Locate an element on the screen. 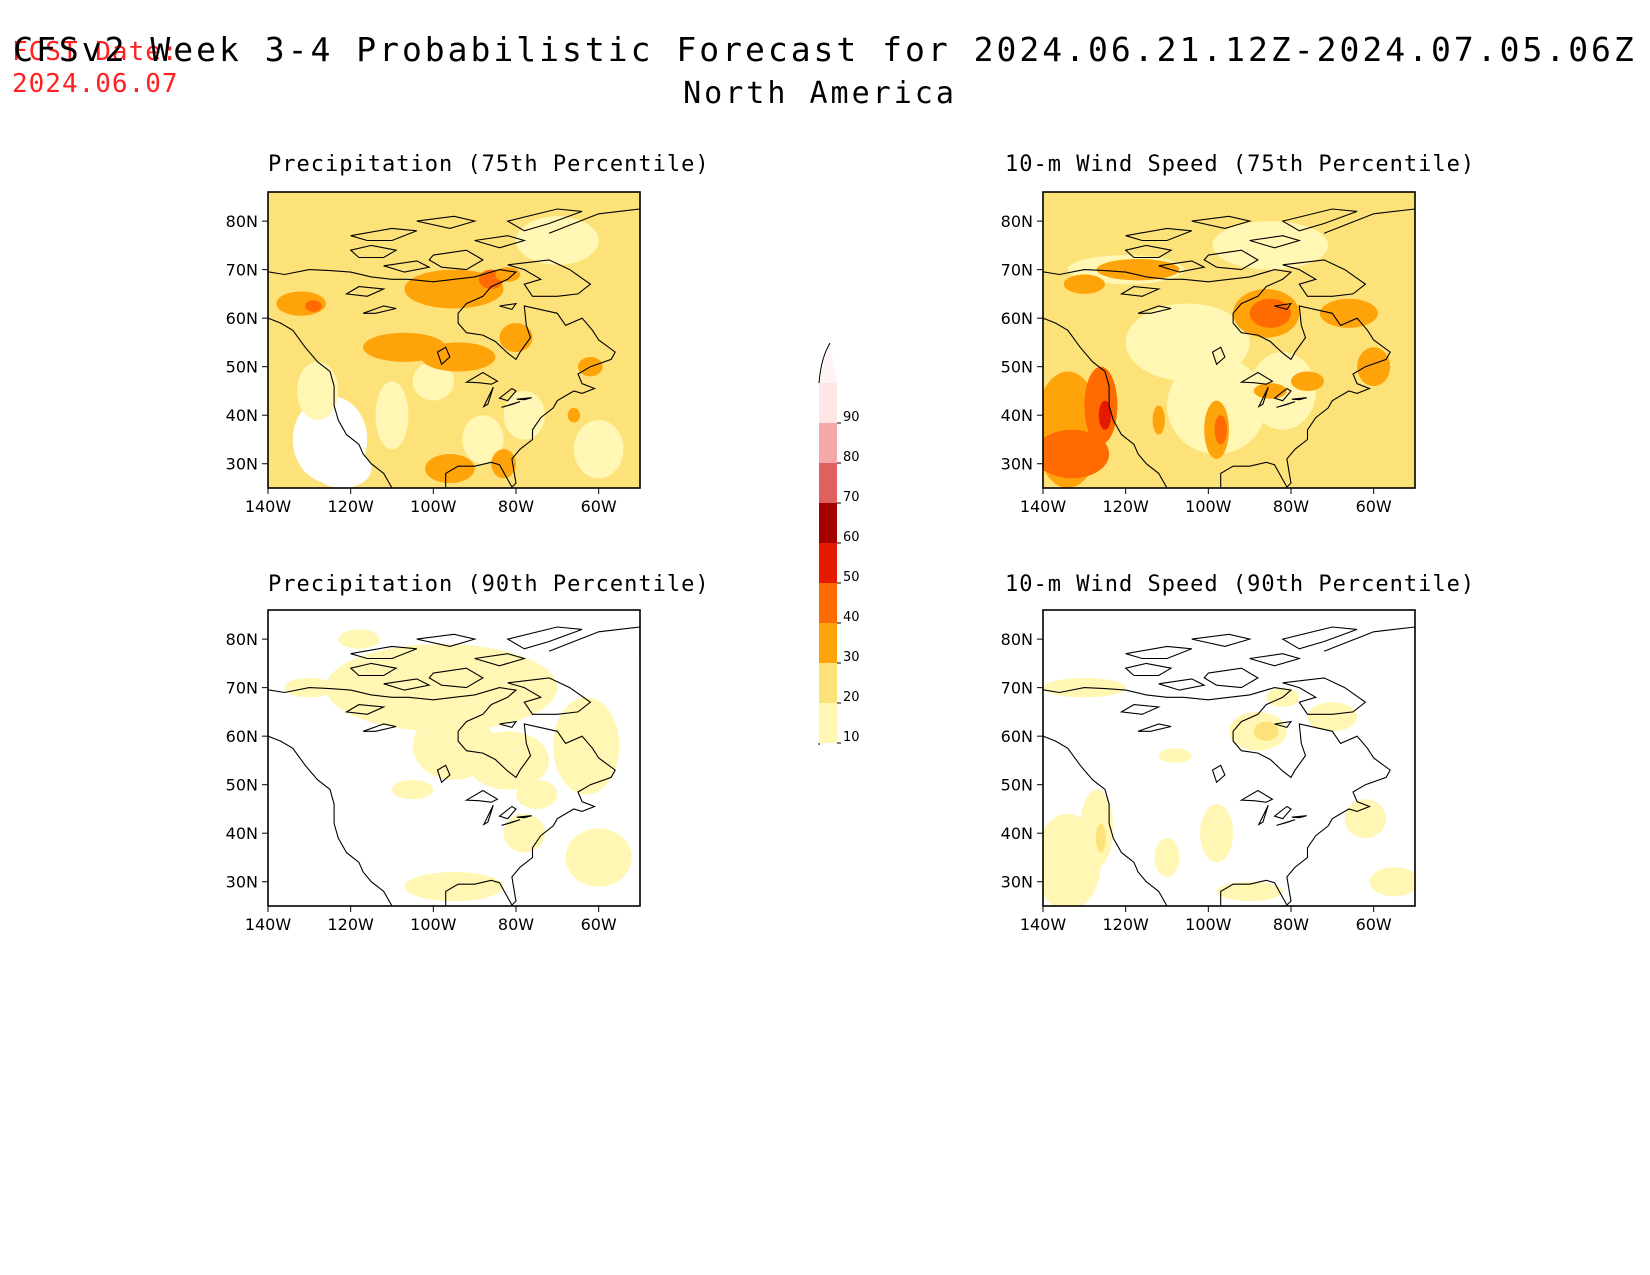 This screenshot has width=1650, height=1275. lon-label: 140W is located at coordinates (268, 506).